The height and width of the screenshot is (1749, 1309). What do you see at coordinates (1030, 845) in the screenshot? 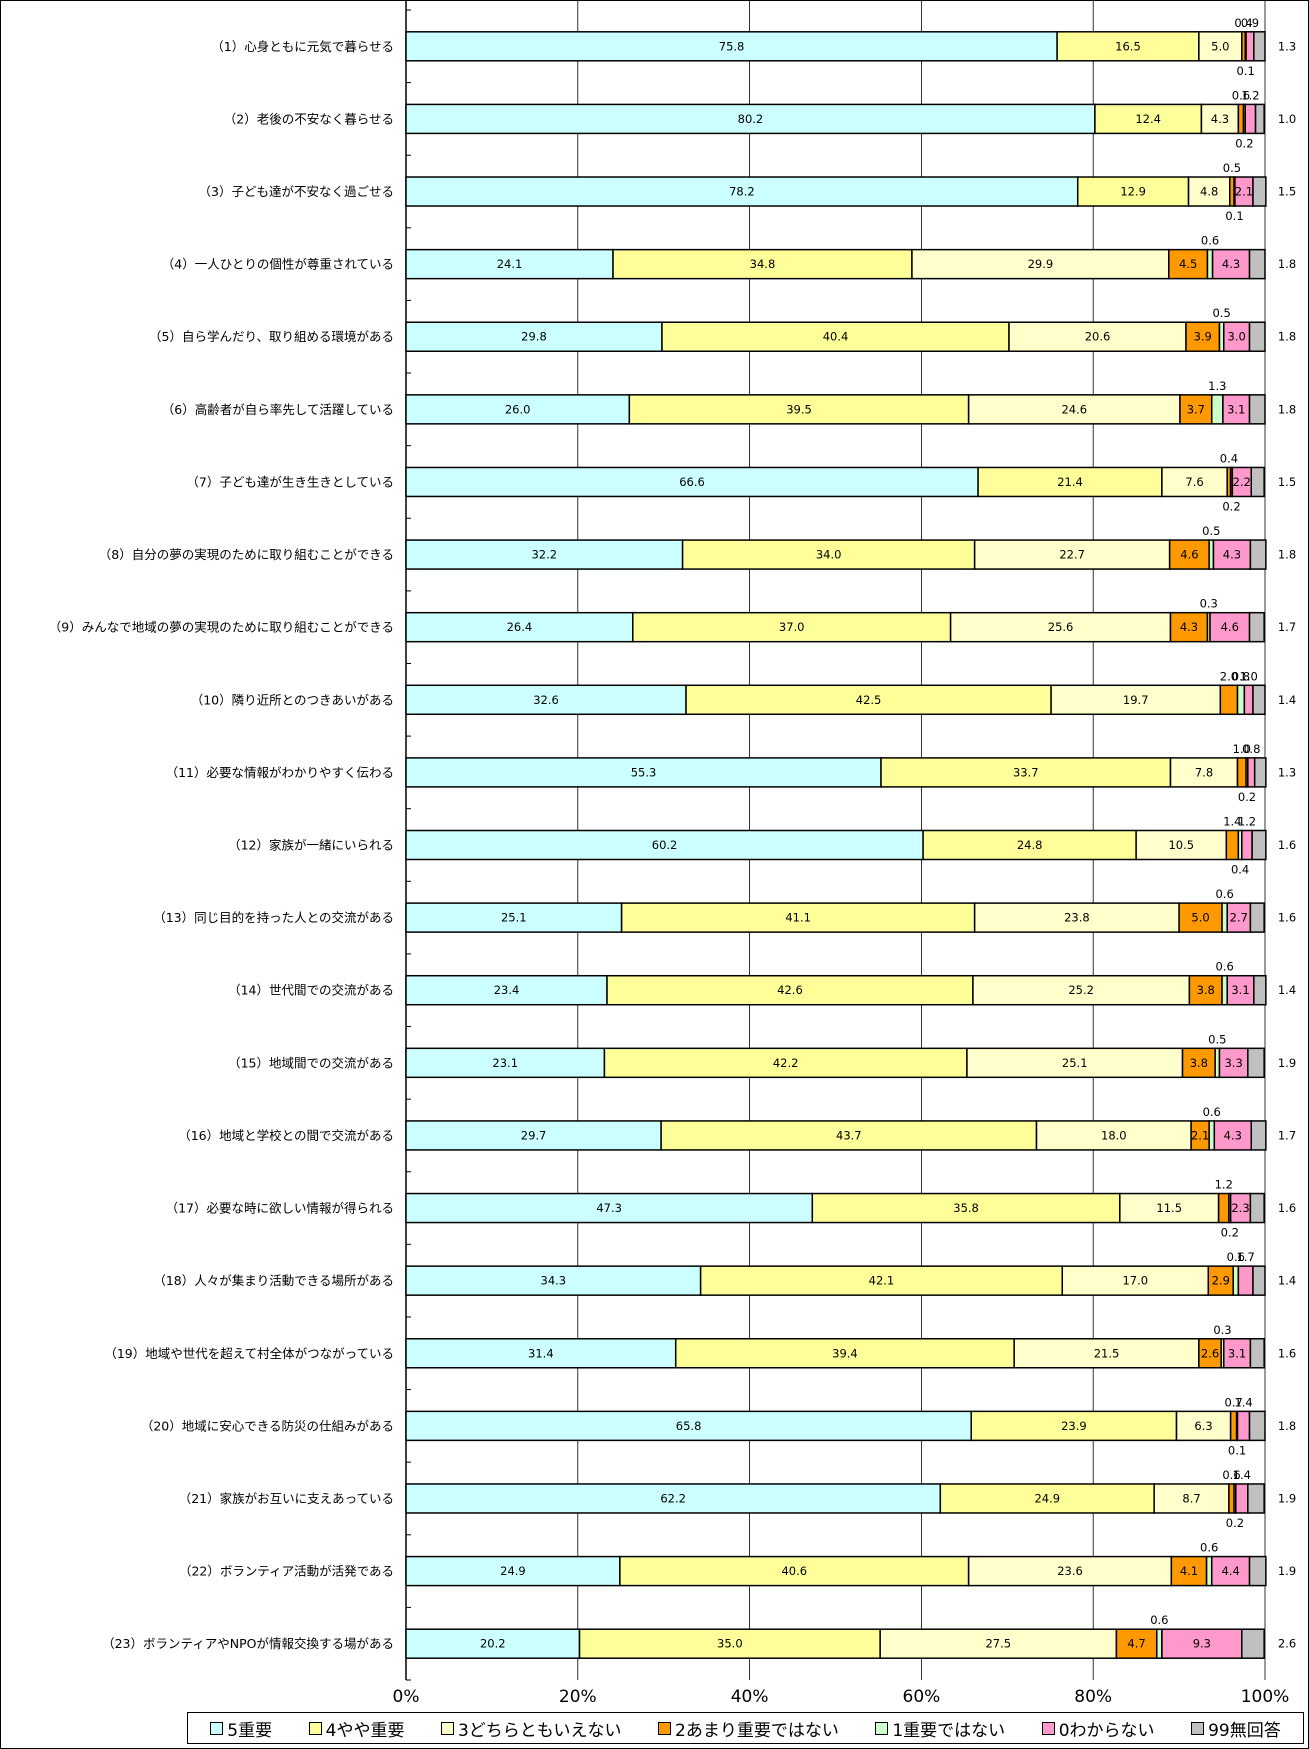
I see `data-label: 24.8` at bounding box center [1030, 845].